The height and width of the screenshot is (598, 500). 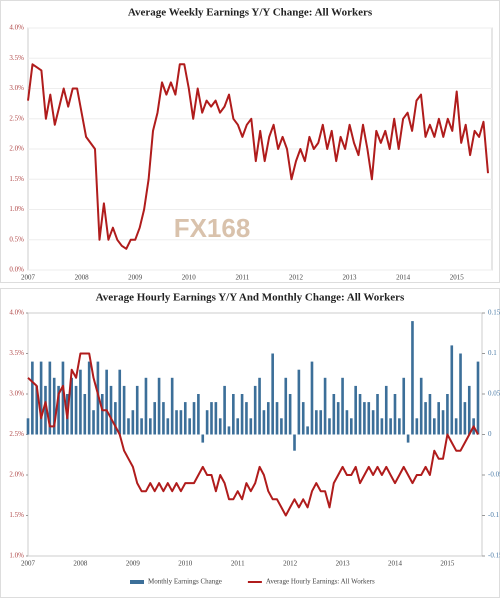 I want to click on y2-tick-label: 0, so click(x=490, y=434).